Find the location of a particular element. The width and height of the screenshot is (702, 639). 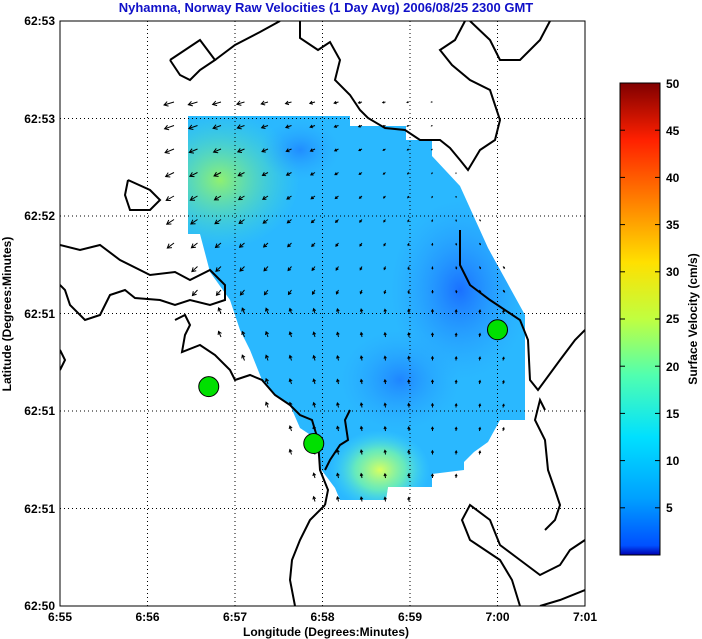

colorbar-tick-label: 10 is located at coordinates (673, 461).